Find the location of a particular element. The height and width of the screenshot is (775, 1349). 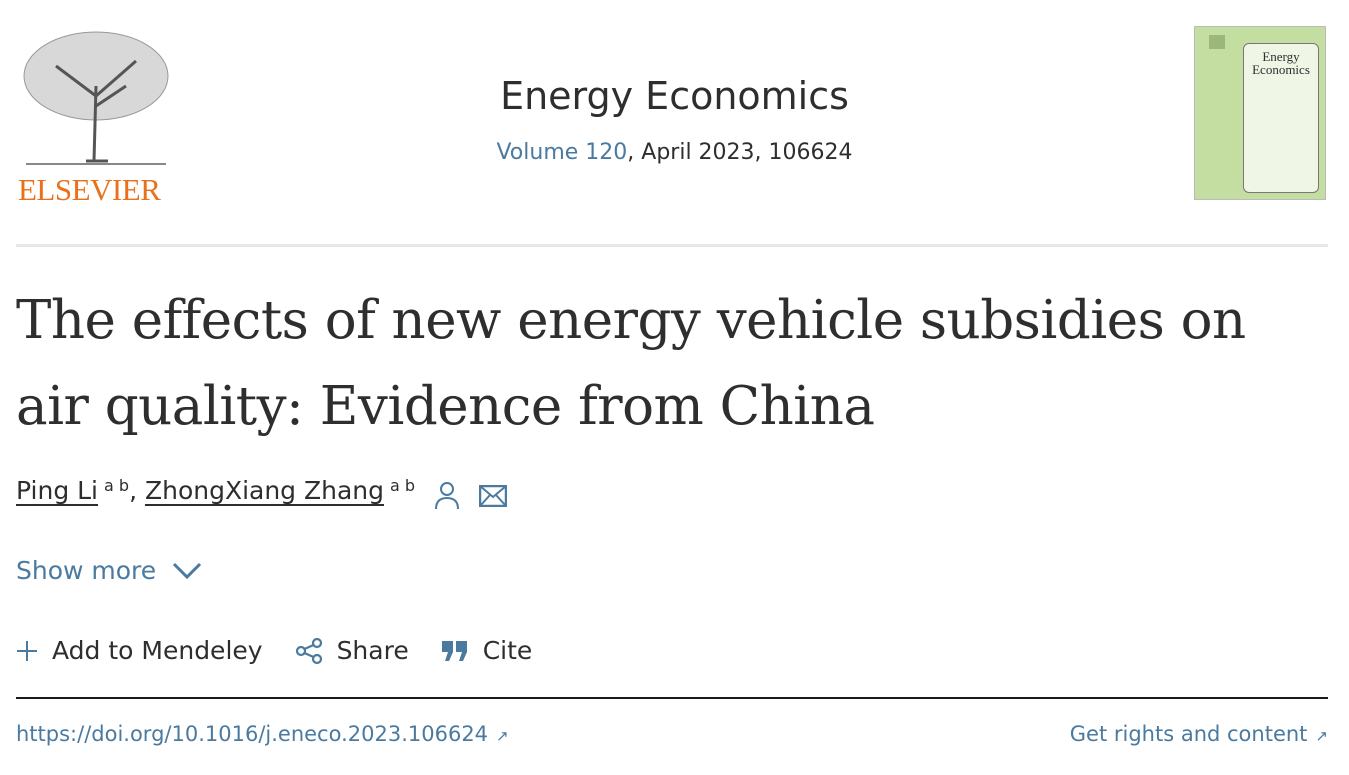

add-to-mendeley-label: Add to Mendeley is located at coordinates (157, 650).